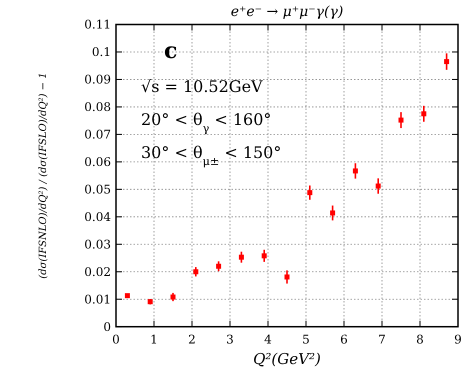 The height and width of the screenshot is (372, 463). I want to click on x-tick-label: 1, so click(154, 339).